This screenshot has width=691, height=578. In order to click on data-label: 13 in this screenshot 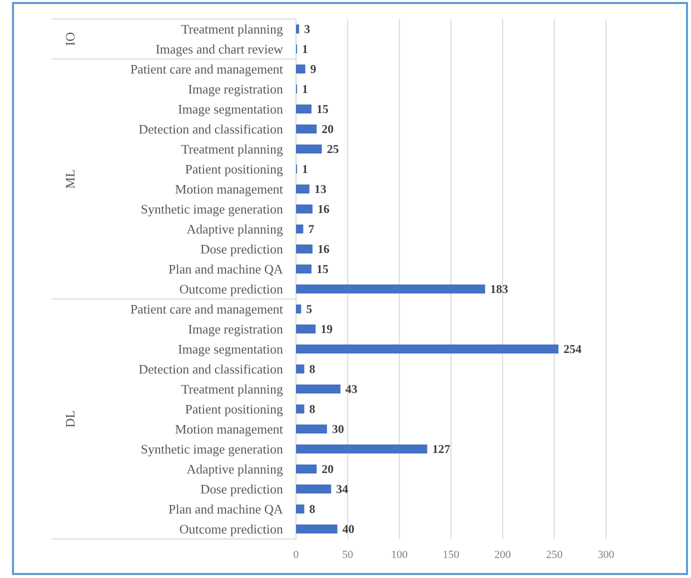, I will do `click(320, 189)`.